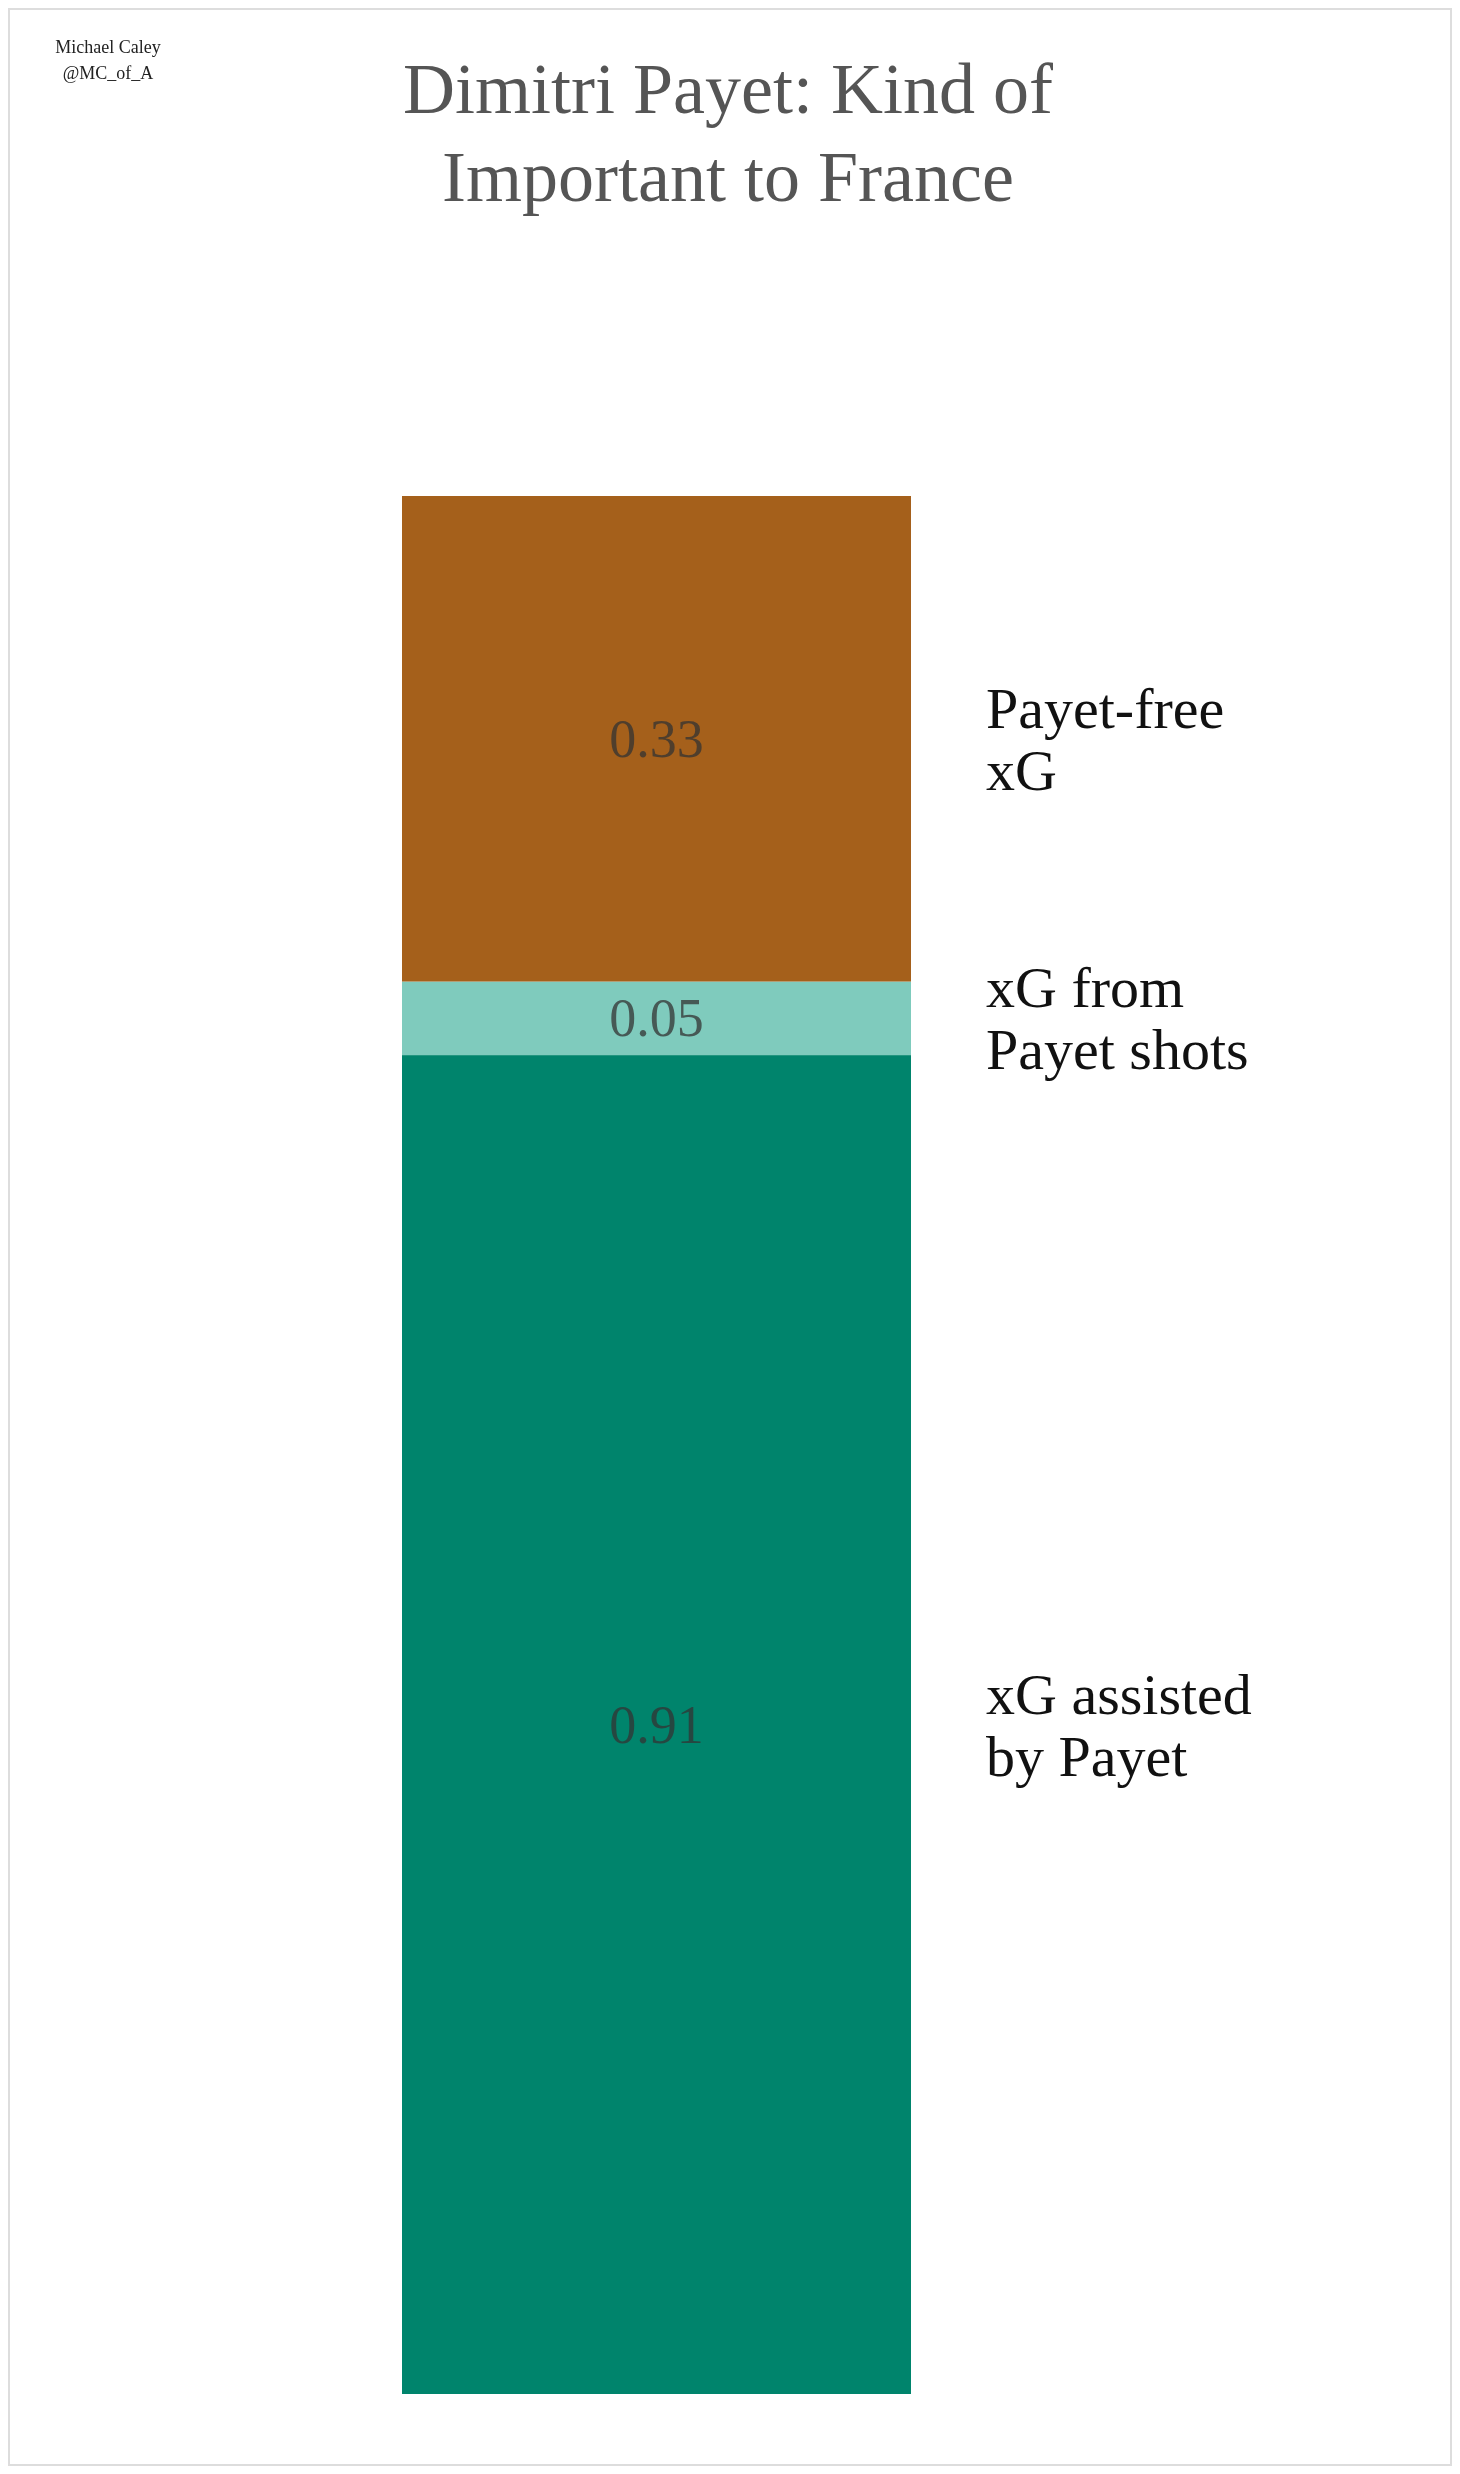  I want to click on text: Michael Caley, so click(108, 47).